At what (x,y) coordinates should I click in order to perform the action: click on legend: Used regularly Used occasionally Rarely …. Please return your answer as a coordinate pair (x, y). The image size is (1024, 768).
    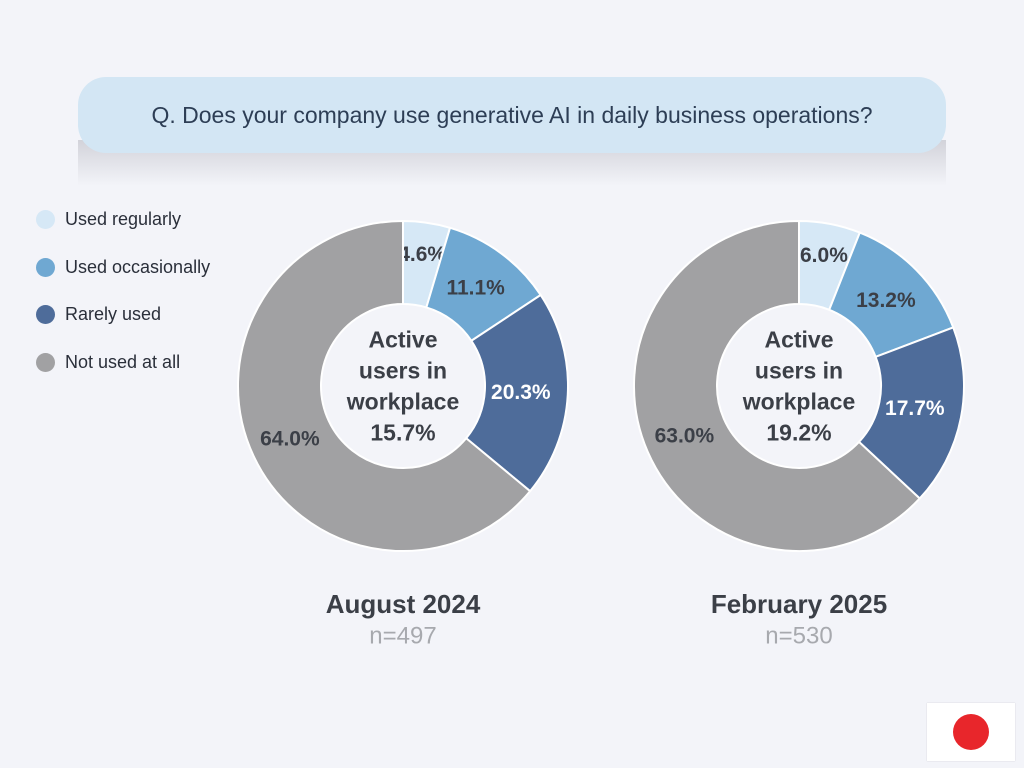
    Looking at the image, I should click on (123, 291).